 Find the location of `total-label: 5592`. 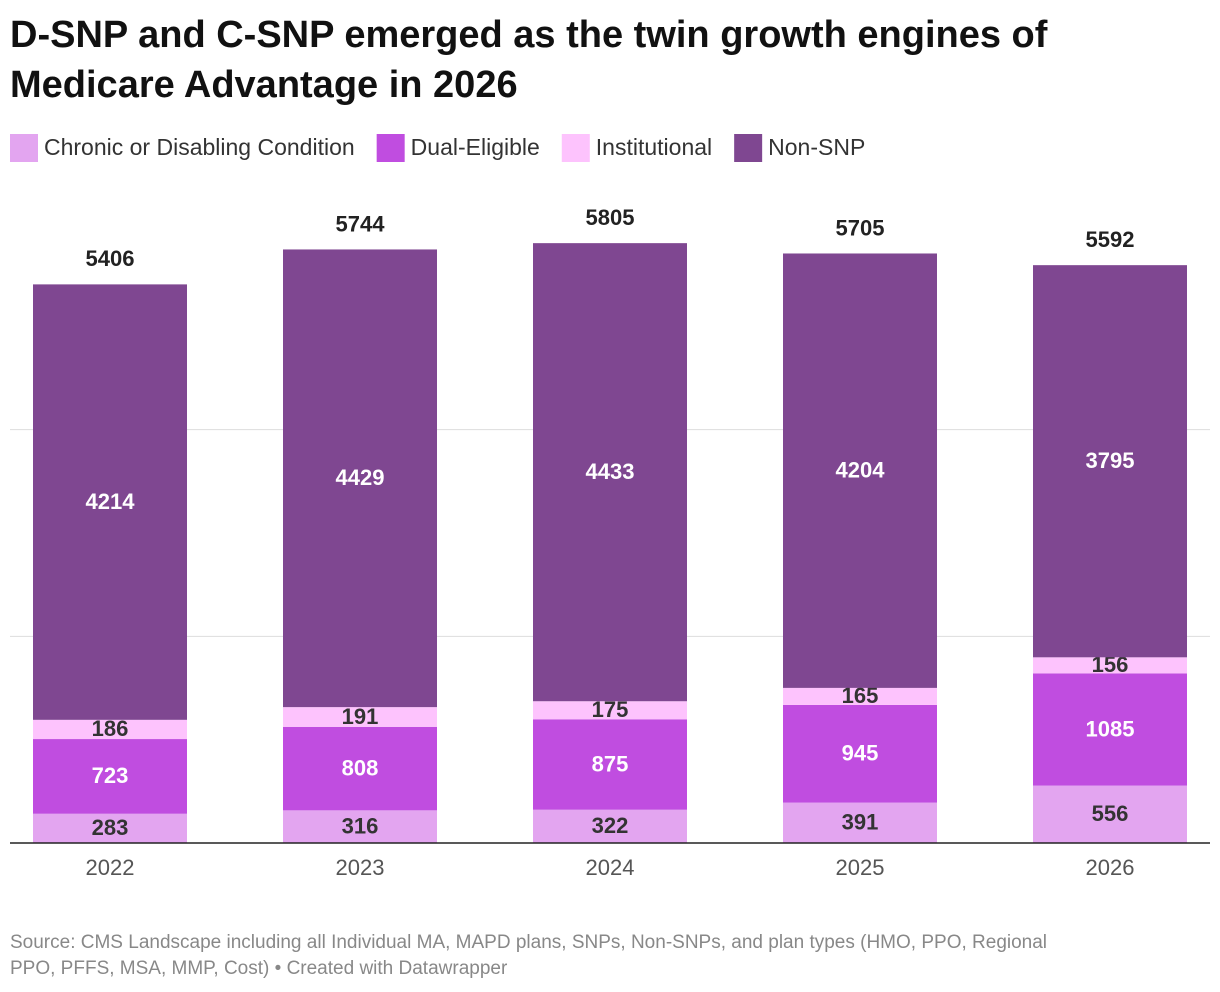

total-label: 5592 is located at coordinates (1110, 239).